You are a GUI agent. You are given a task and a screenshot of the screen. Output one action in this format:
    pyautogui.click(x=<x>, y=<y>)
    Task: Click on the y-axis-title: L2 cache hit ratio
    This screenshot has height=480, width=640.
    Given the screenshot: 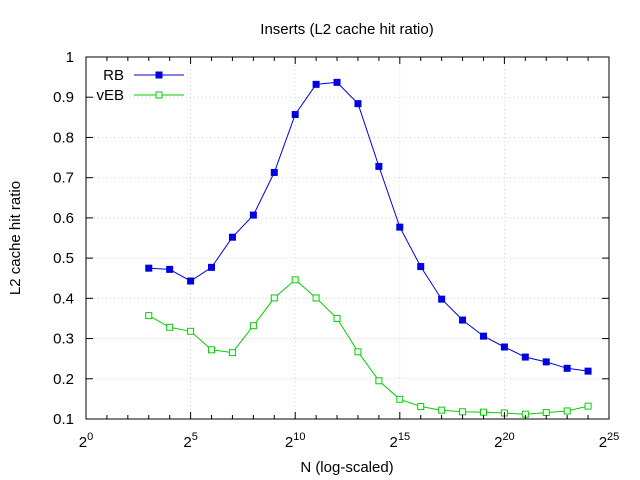 What is the action you would take?
    pyautogui.click(x=15, y=238)
    